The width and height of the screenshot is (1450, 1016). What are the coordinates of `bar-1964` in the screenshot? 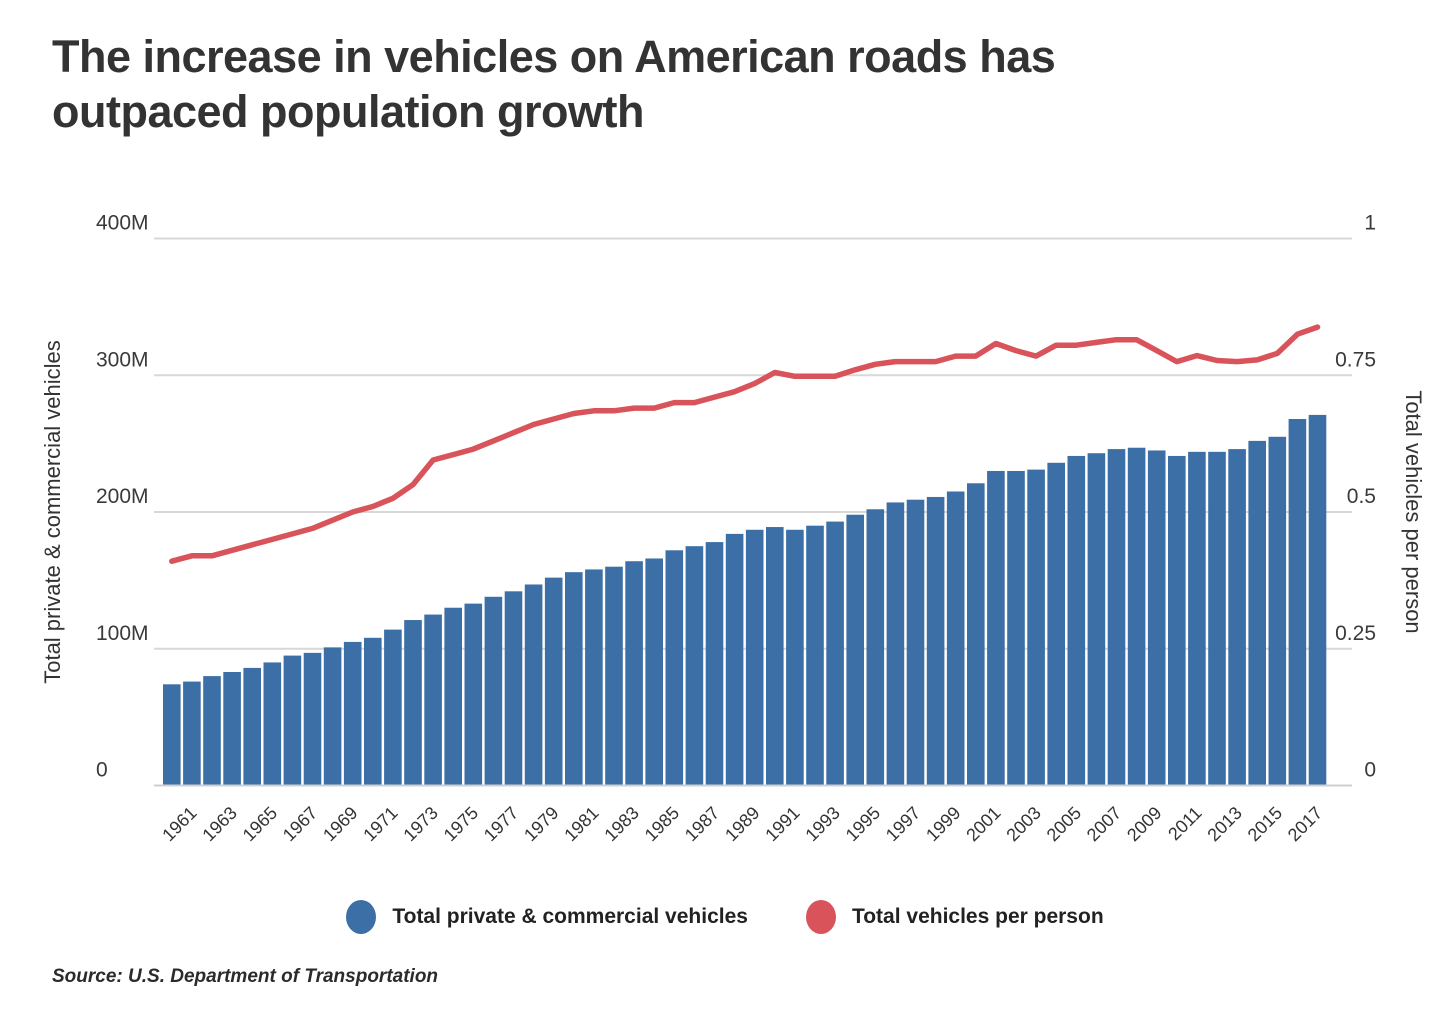 It's located at (252, 726).